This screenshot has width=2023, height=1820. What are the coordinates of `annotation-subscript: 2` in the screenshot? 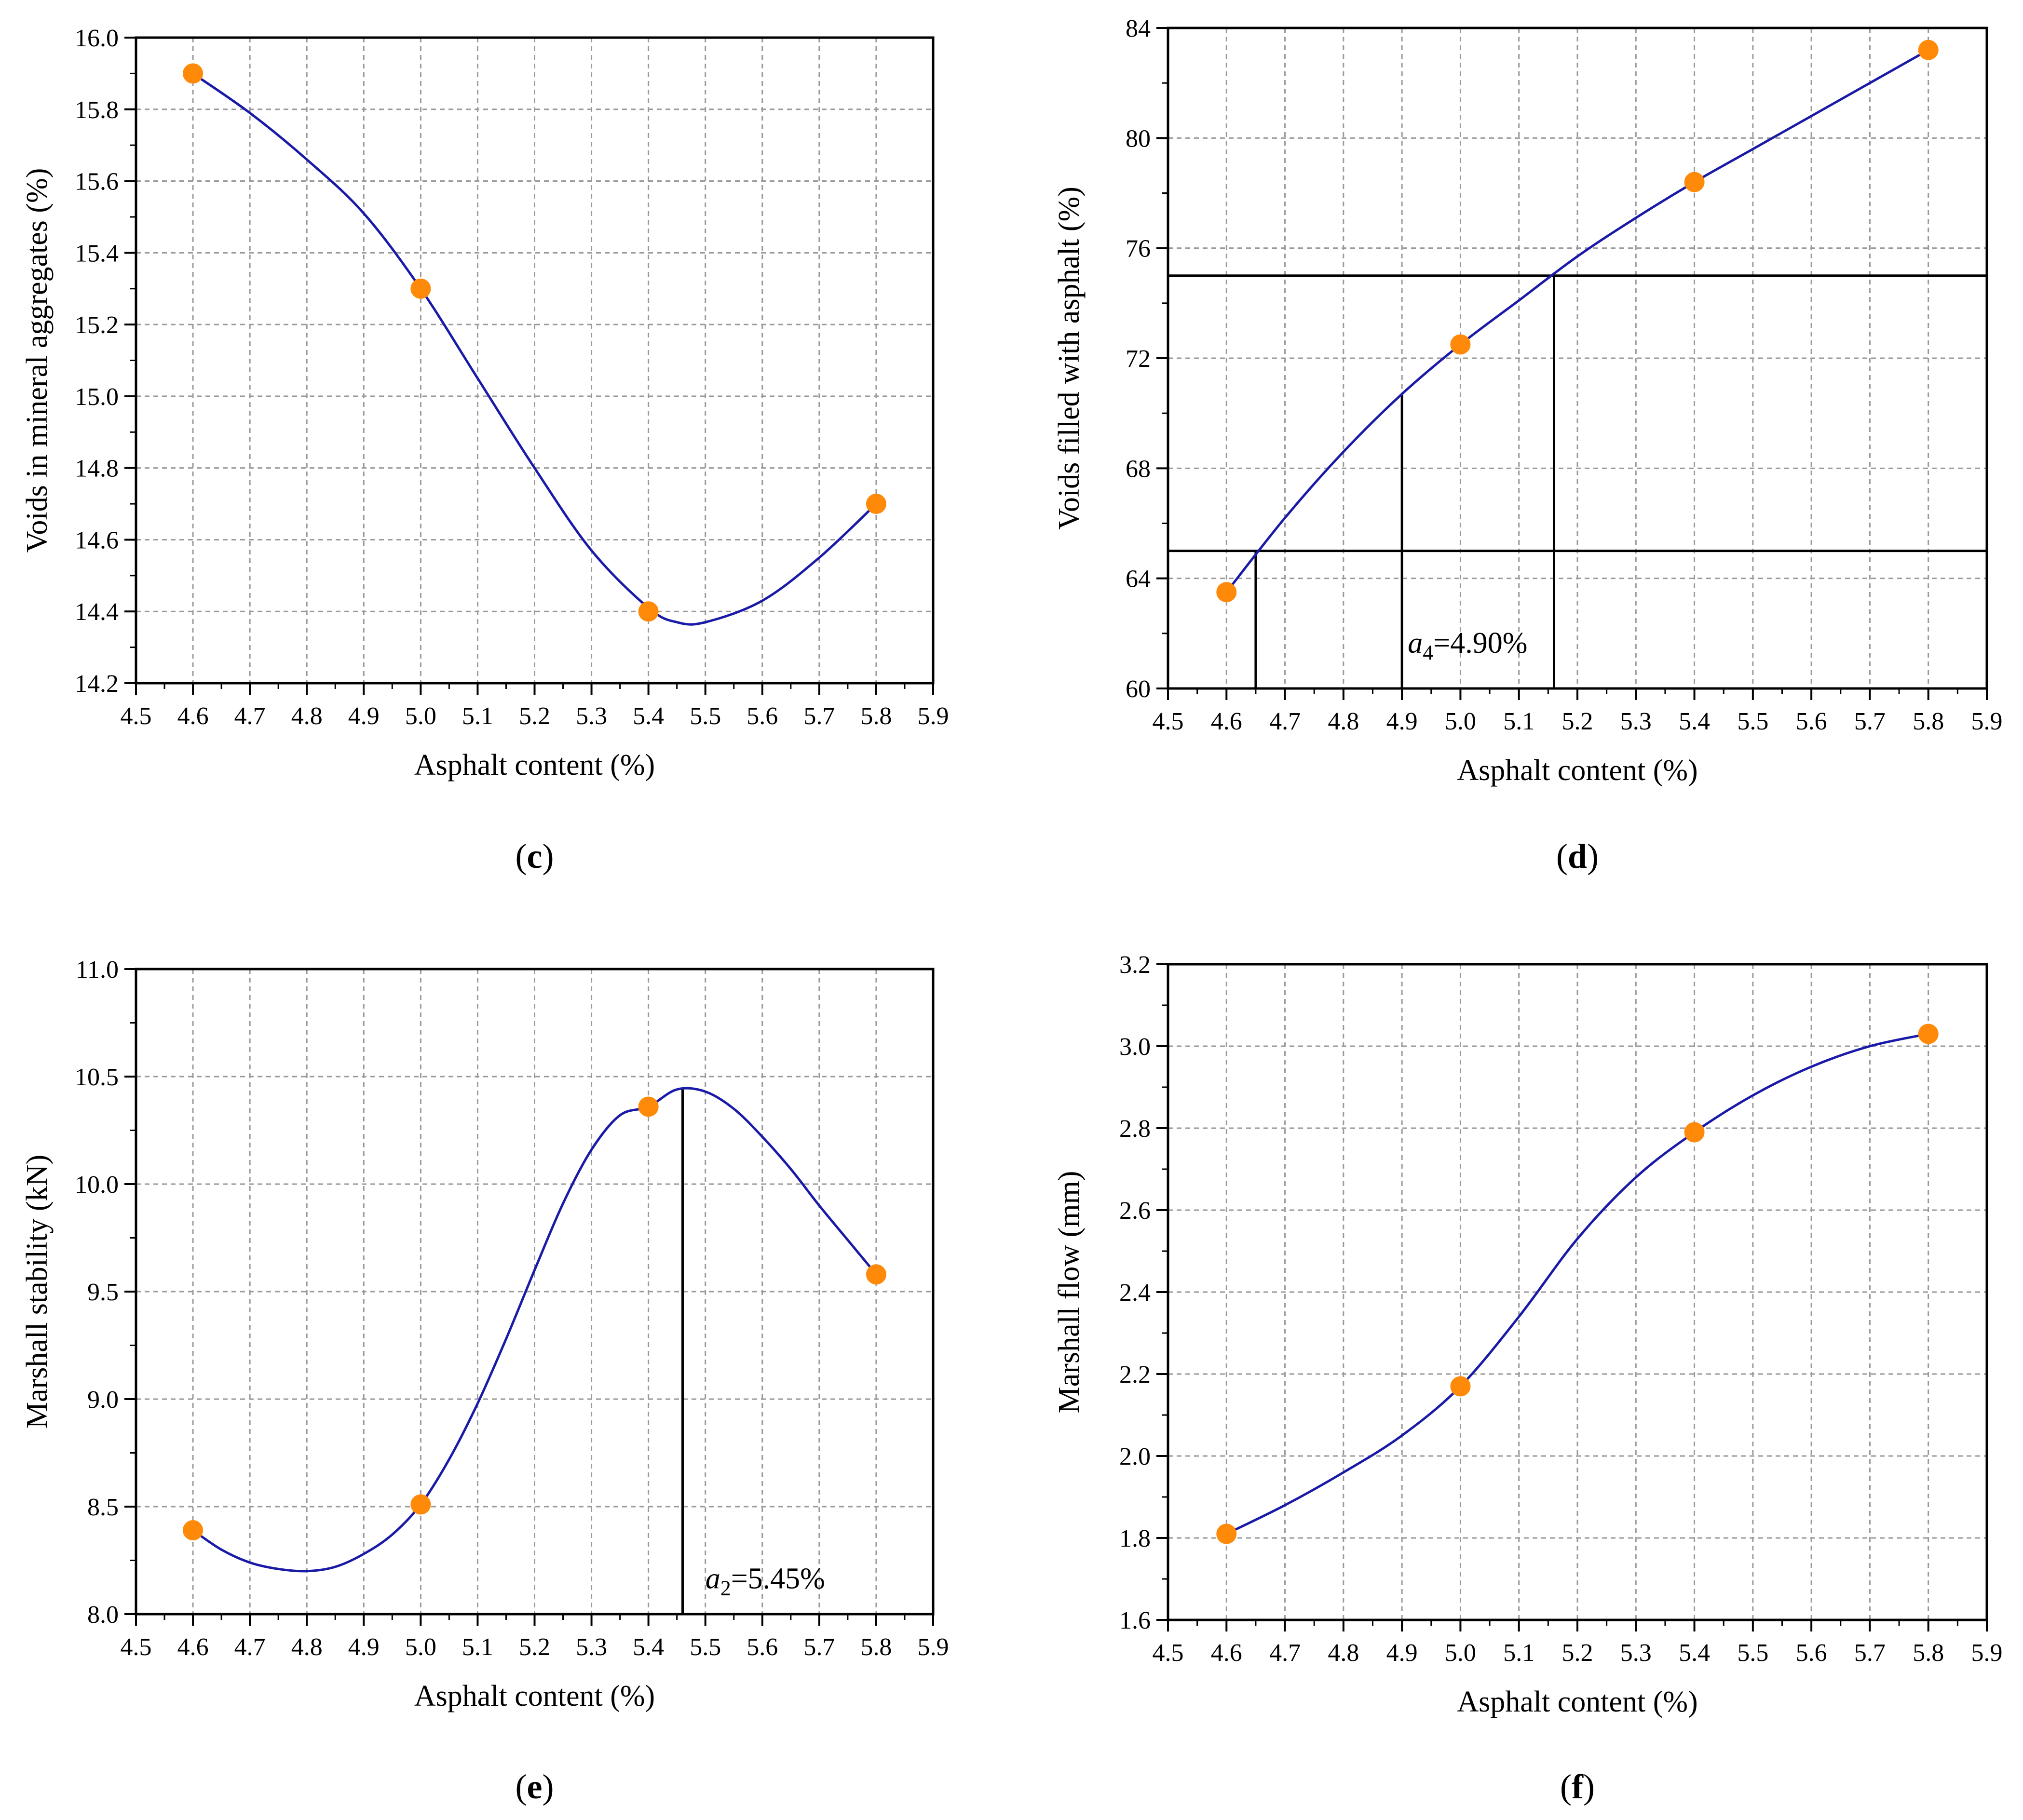 It's located at (726, 1588).